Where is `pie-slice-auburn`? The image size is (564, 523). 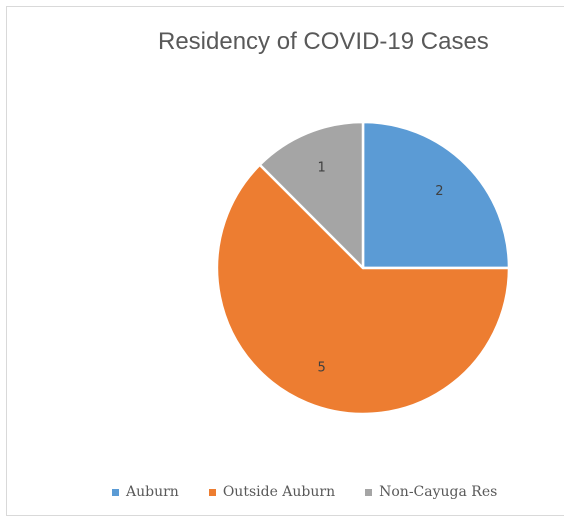
pie-slice-auburn is located at coordinates (436, 195).